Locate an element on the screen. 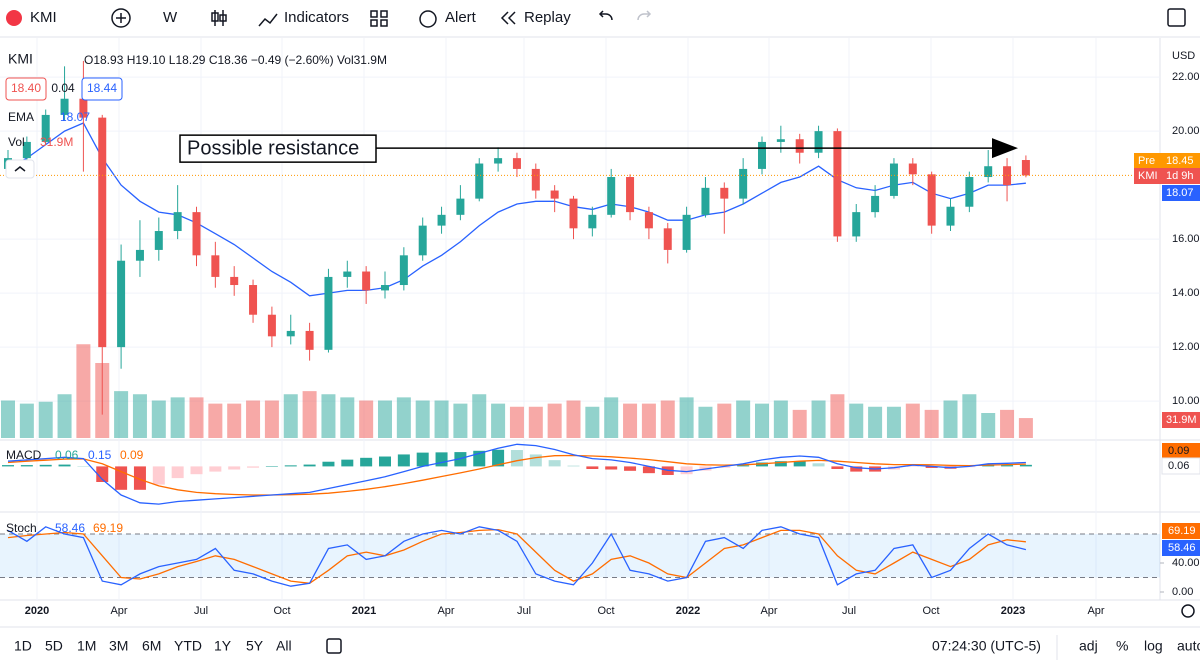 The image size is (1200, 669). spread: 0.04 is located at coordinates (63, 88).